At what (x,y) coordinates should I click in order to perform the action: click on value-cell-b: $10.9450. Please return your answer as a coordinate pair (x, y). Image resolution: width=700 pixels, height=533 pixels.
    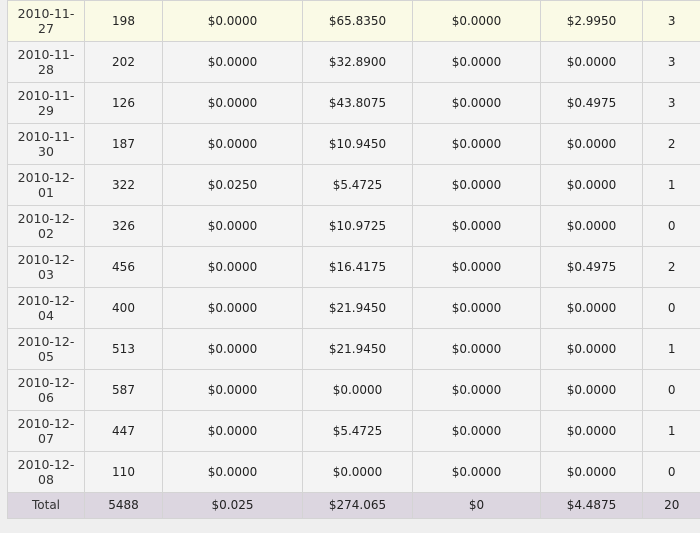
    Looking at the image, I should click on (357, 144).